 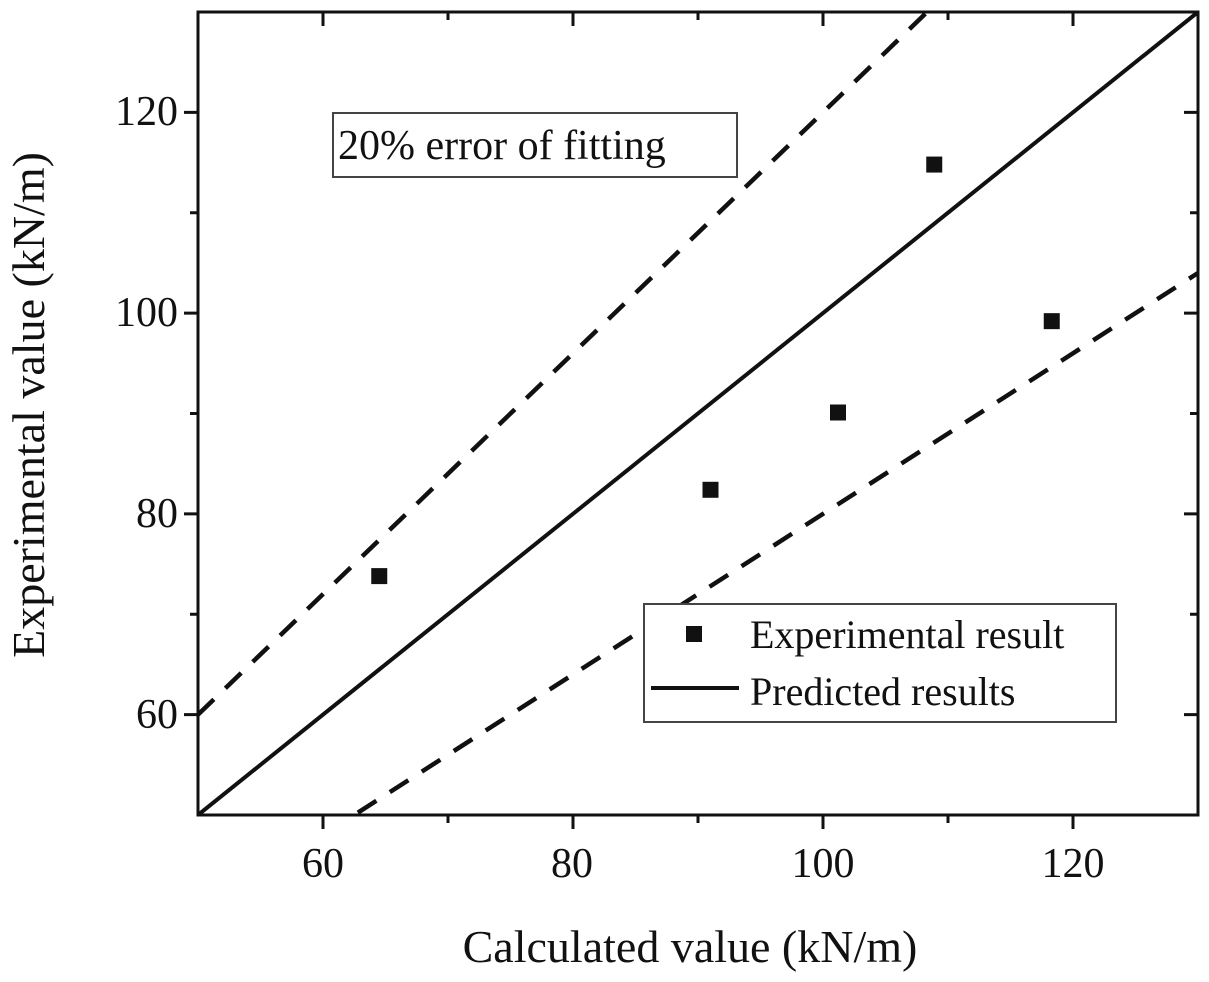 I want to click on legend: Experimental result Predicted results, so click(x=880, y=663).